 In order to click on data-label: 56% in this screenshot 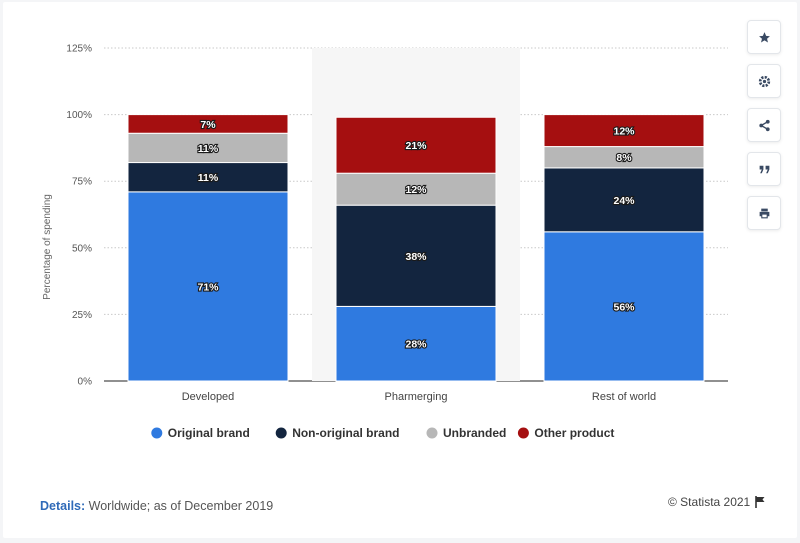, I will do `click(624, 307)`.